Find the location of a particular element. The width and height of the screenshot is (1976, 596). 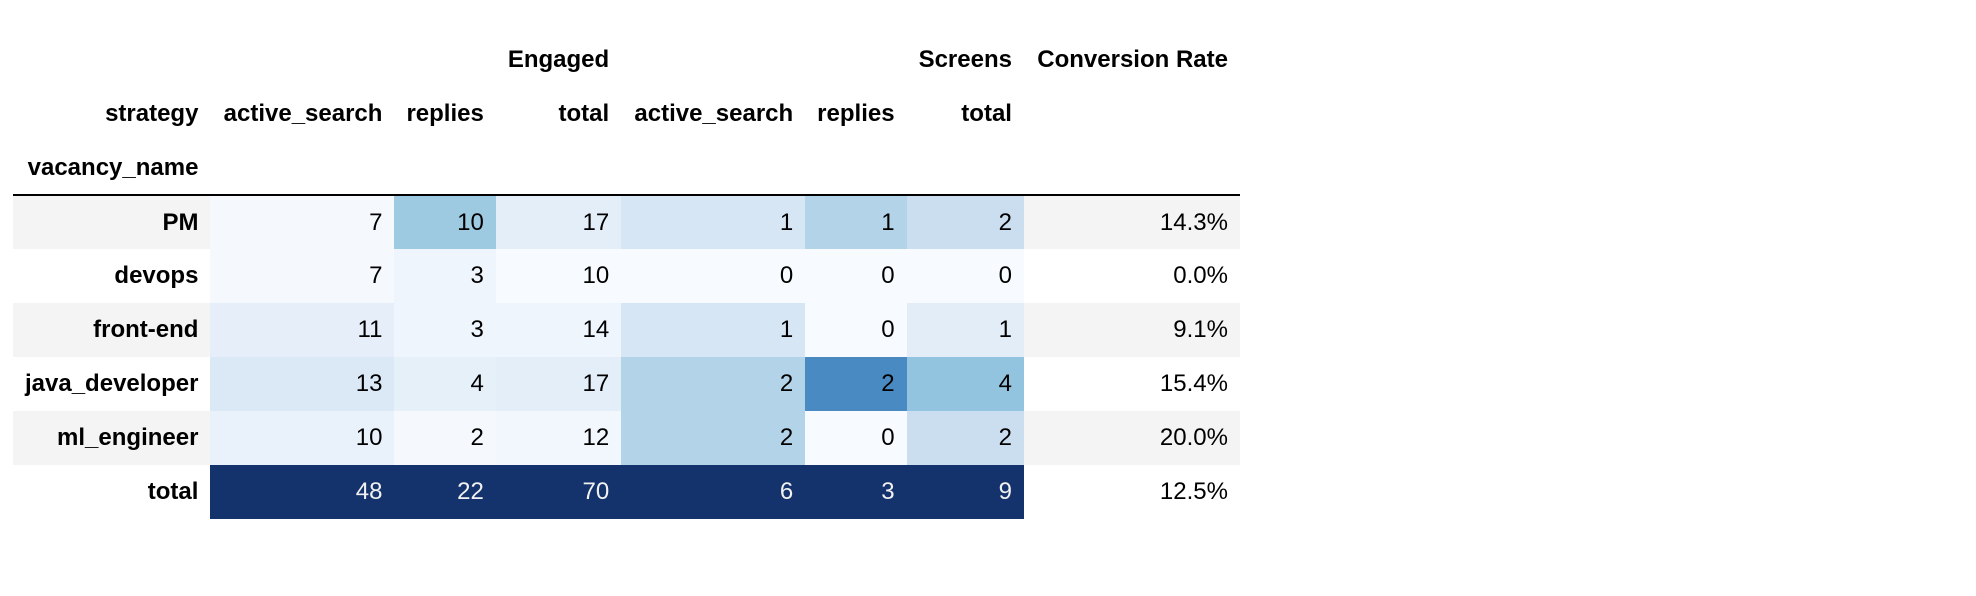

conversion-rate-cell: 20.0% is located at coordinates (1131, 438).